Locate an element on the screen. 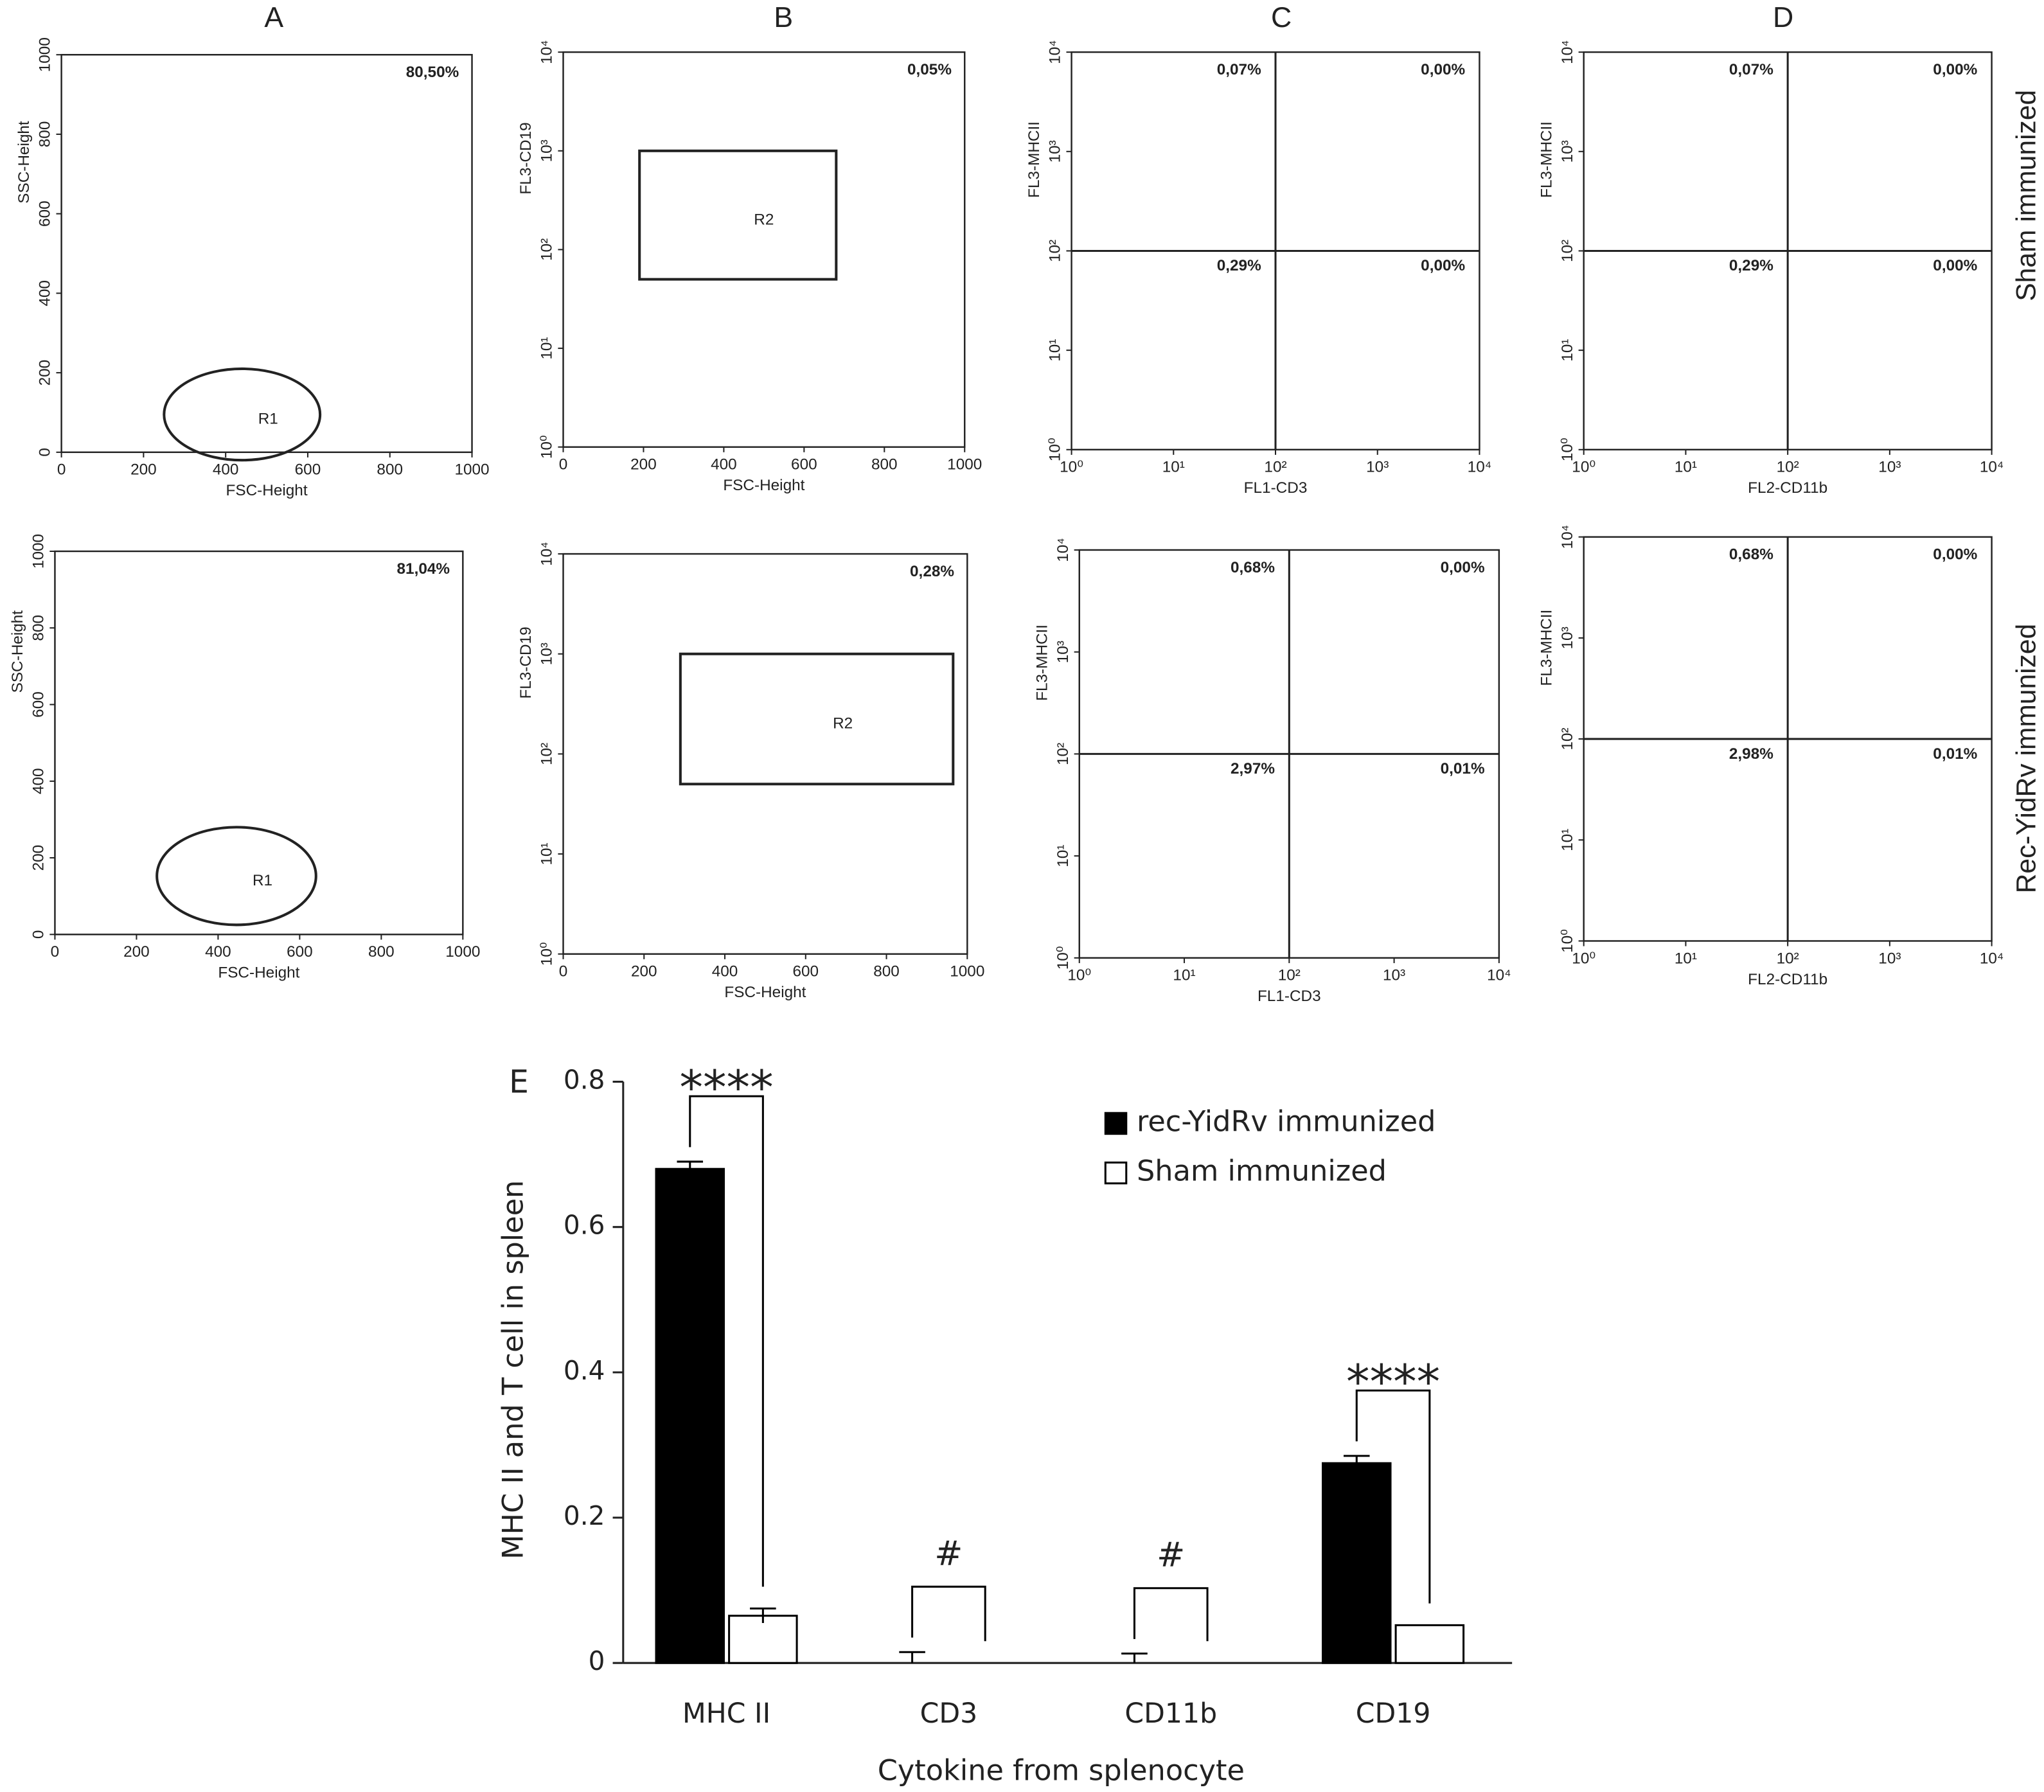  significance-bracket is located at coordinates (948, 1613).